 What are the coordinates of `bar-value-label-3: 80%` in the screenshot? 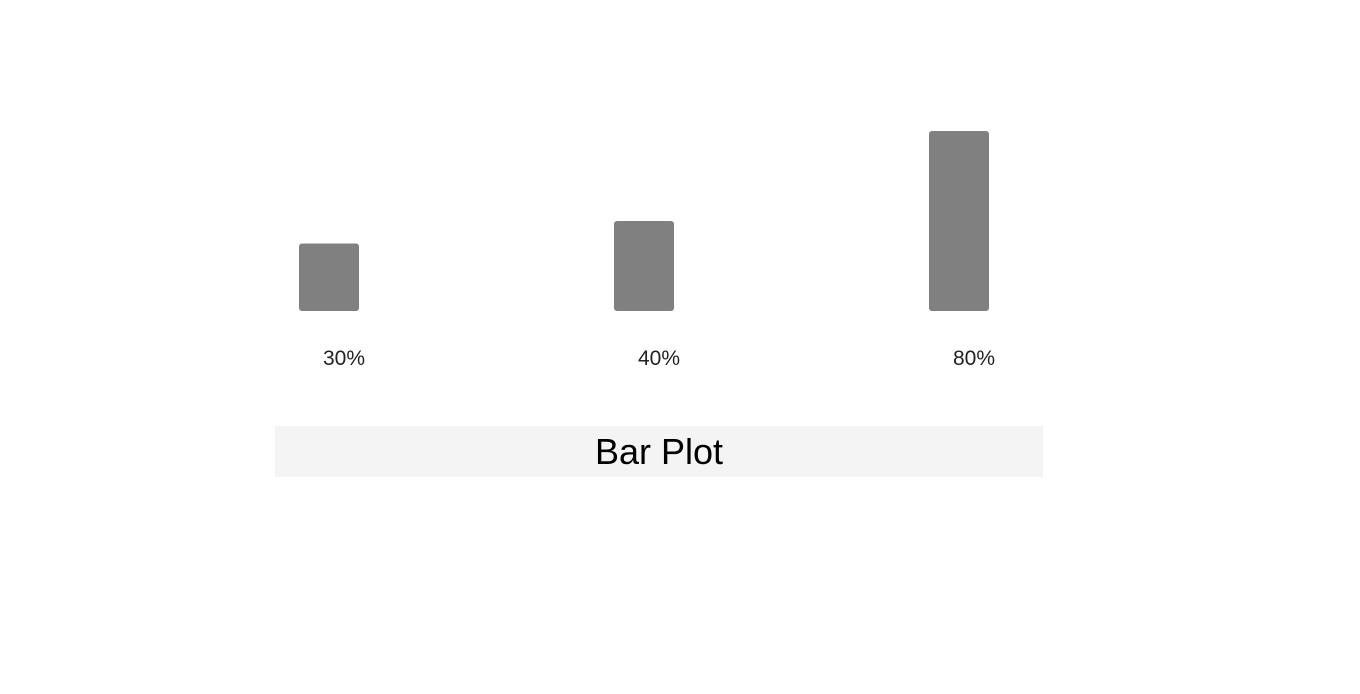 It's located at (974, 358).